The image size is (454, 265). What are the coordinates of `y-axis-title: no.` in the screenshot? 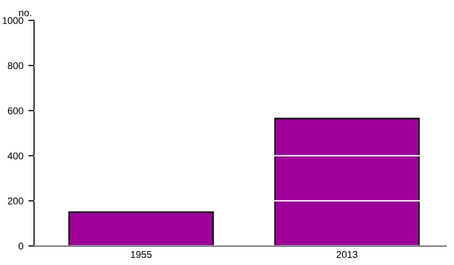 It's located at (25, 13).